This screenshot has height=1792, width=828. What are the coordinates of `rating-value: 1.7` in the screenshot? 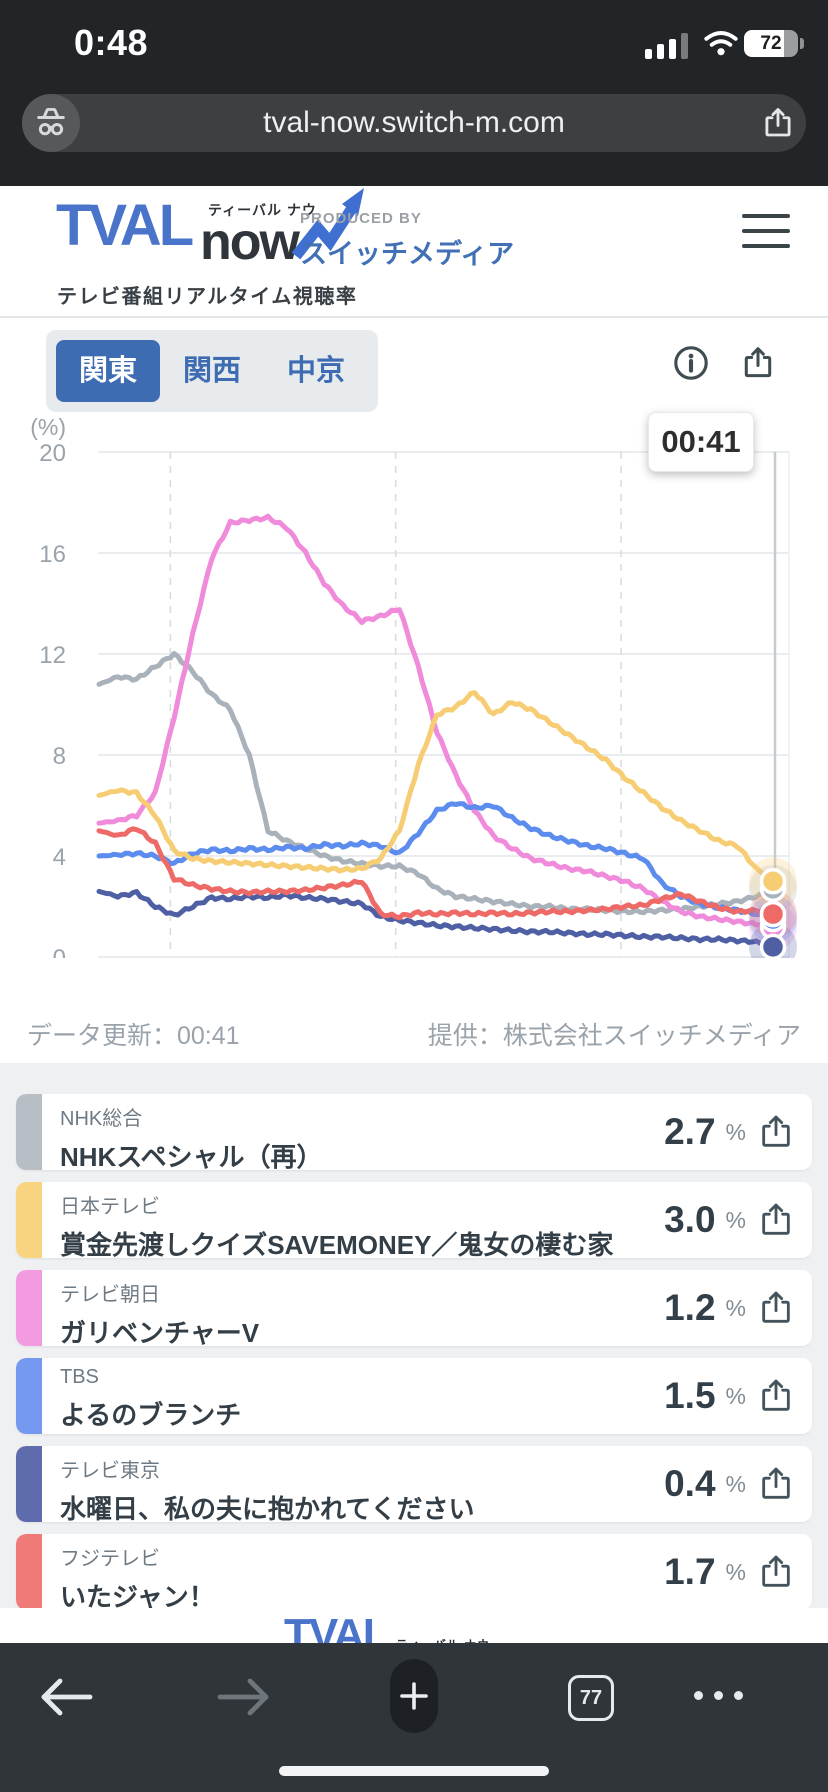 It's located at (690, 1571).